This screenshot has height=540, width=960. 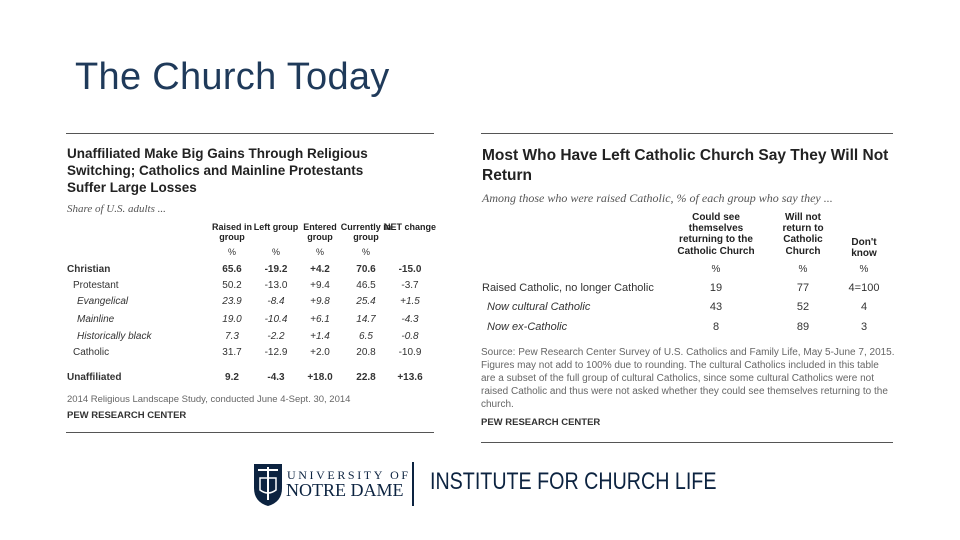 What do you see at coordinates (803, 234) in the screenshot?
I see `column-header: Will not return to Catholic Church` at bounding box center [803, 234].